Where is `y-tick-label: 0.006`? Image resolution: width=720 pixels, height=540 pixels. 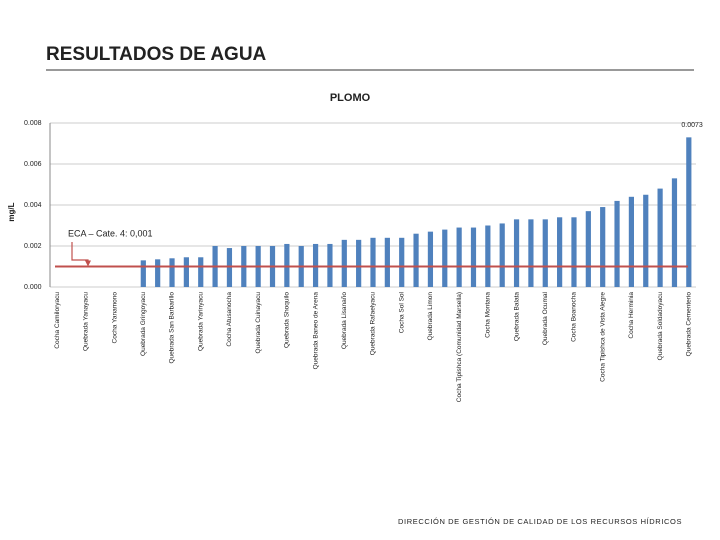 y-tick-label: 0.006 is located at coordinates (33, 164).